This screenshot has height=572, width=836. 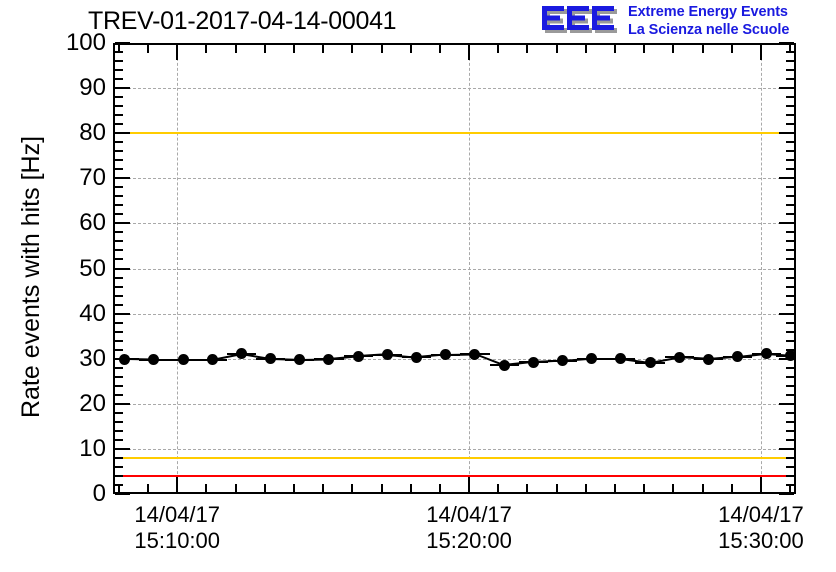 I want to click on threshold-line-lower-alarm, so click(x=454, y=475).